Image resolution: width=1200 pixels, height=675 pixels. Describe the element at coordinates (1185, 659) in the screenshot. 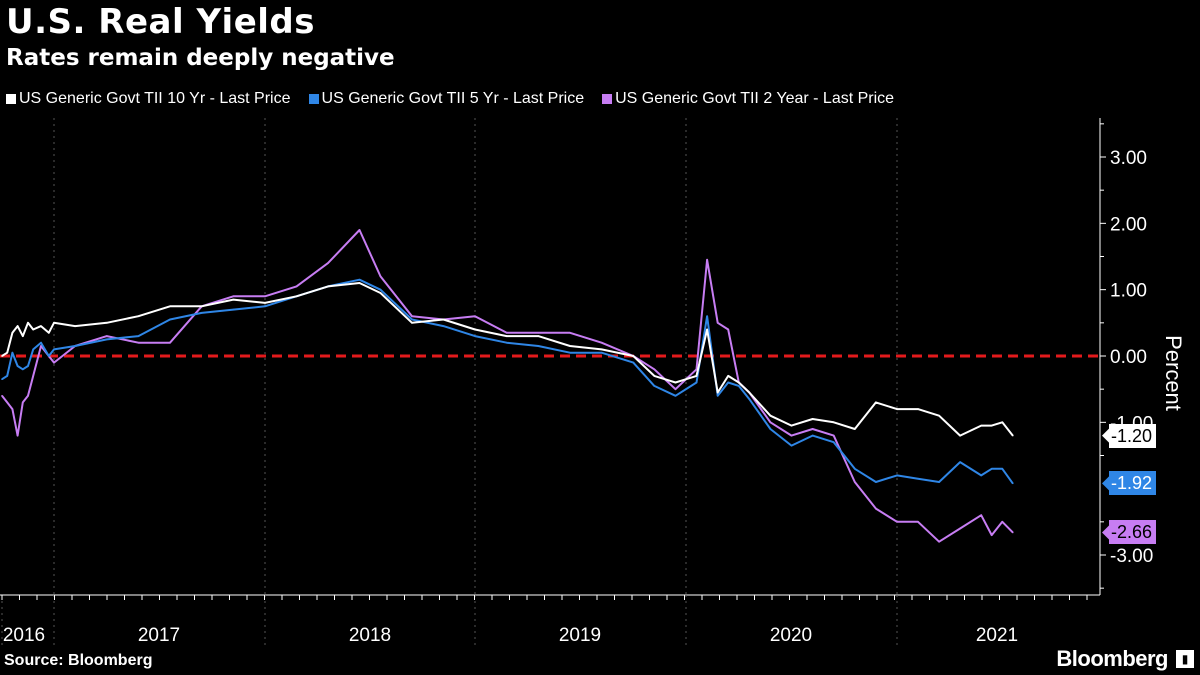

I see `bloomberg-mark-icon: ▮` at that location.